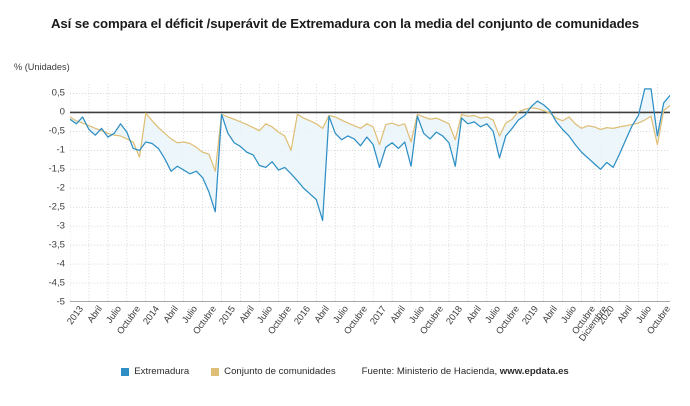  Describe the element at coordinates (162, 371) in the screenshot. I see `legend-label-extremadura: Extremadura` at that location.